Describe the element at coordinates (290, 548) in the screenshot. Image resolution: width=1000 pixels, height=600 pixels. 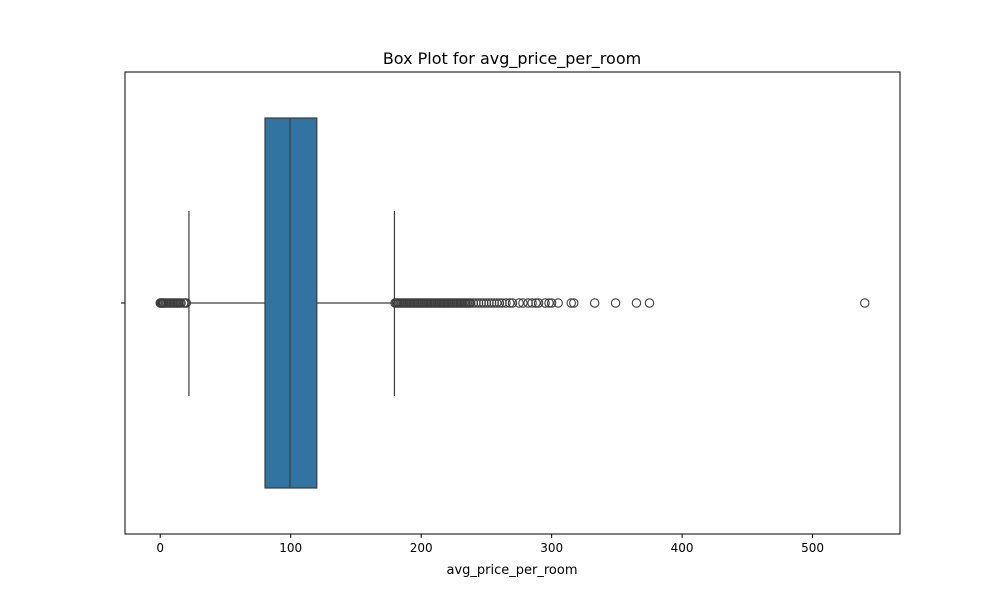
I see `x-tick-label: 100` at that location.